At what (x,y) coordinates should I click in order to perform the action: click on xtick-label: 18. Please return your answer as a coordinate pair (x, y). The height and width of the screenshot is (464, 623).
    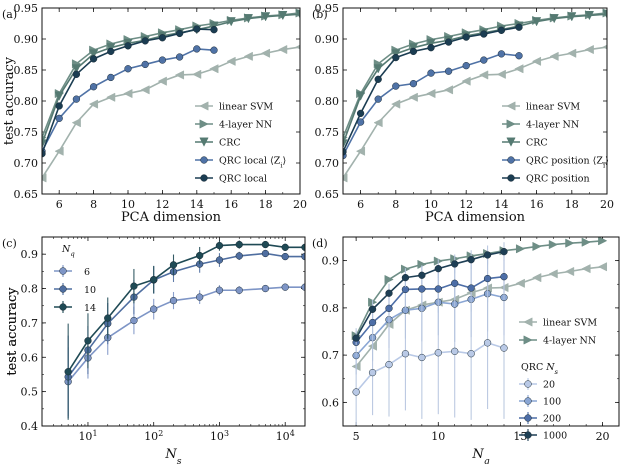
    Looking at the image, I should click on (266, 204).